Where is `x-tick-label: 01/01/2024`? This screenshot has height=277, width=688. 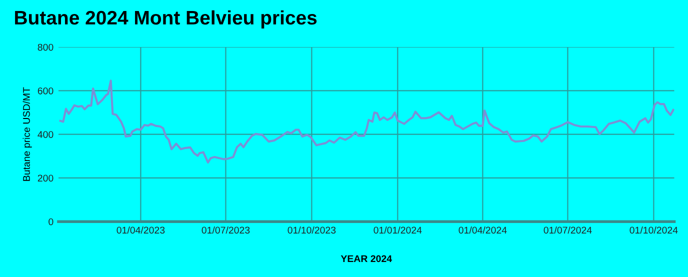
x-tick-label: 01/01/2024 is located at coordinates (398, 230).